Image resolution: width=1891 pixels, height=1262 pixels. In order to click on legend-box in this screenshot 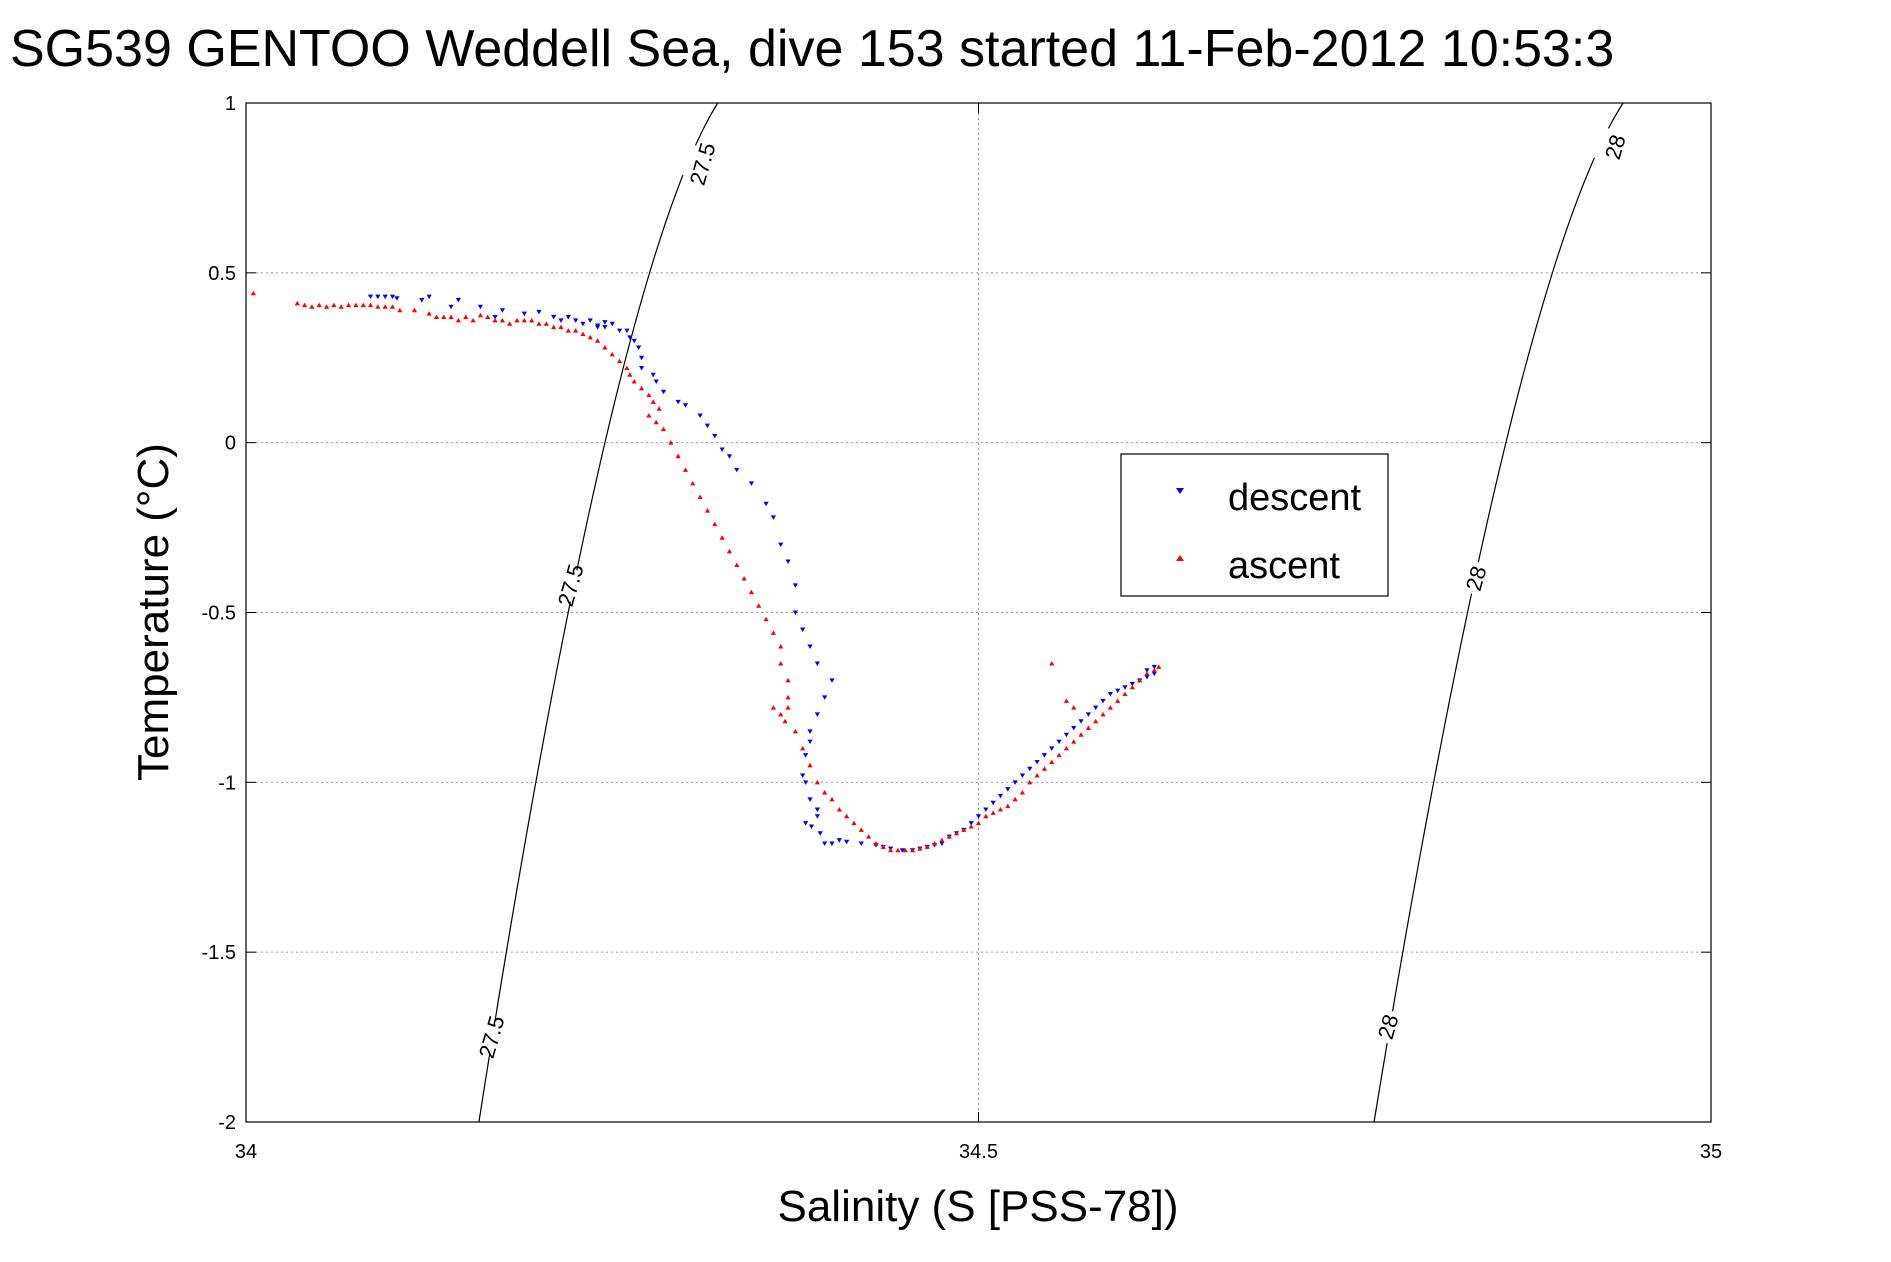, I will do `click(1254, 525)`.